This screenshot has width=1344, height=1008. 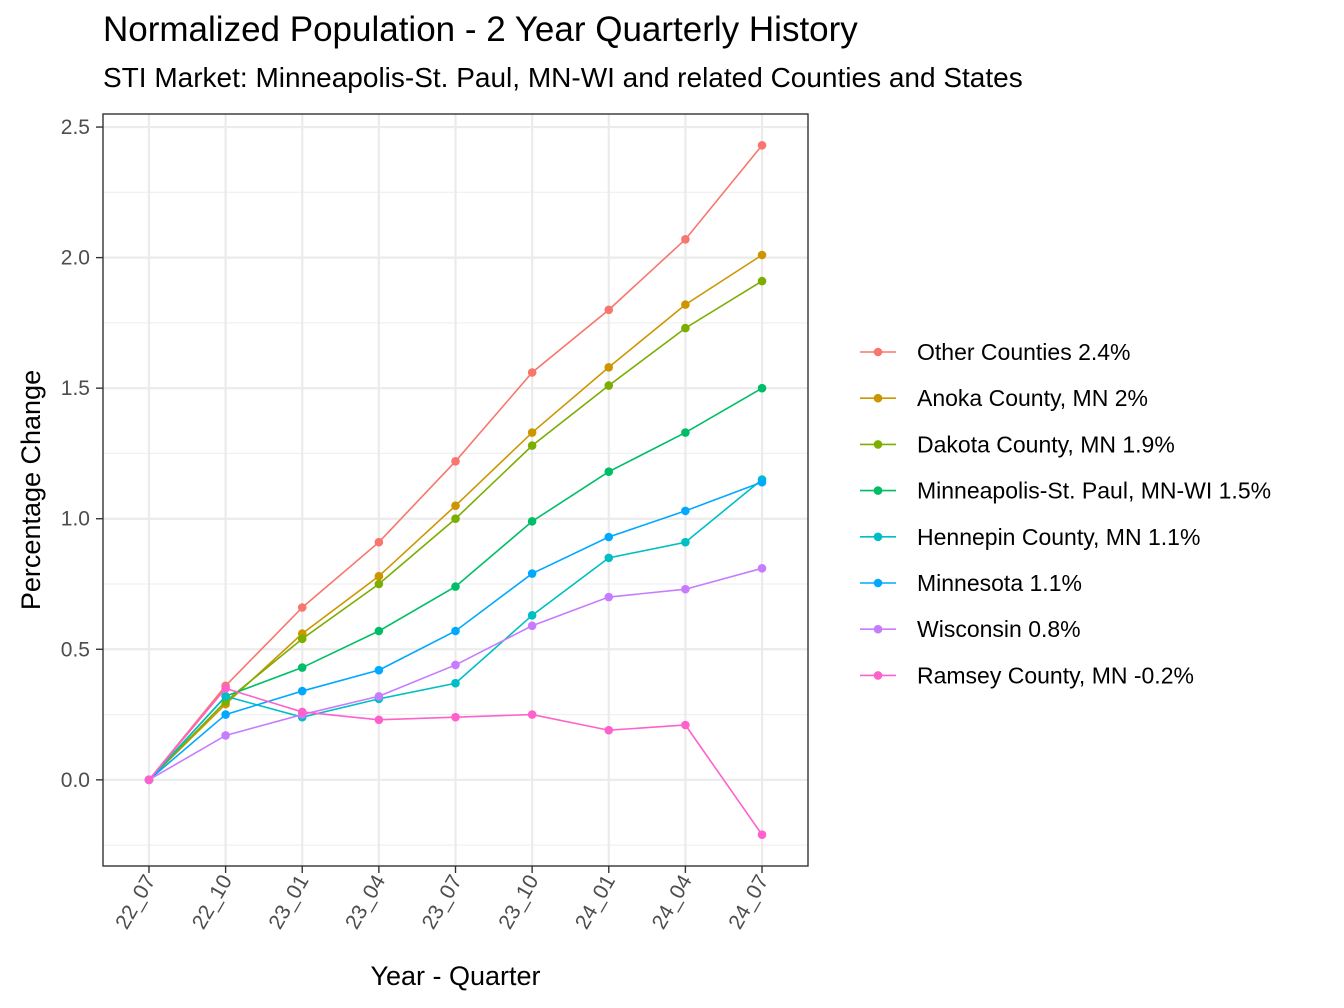 What do you see at coordinates (288, 902) in the screenshot?
I see `x-tick-label: 23_01` at bounding box center [288, 902].